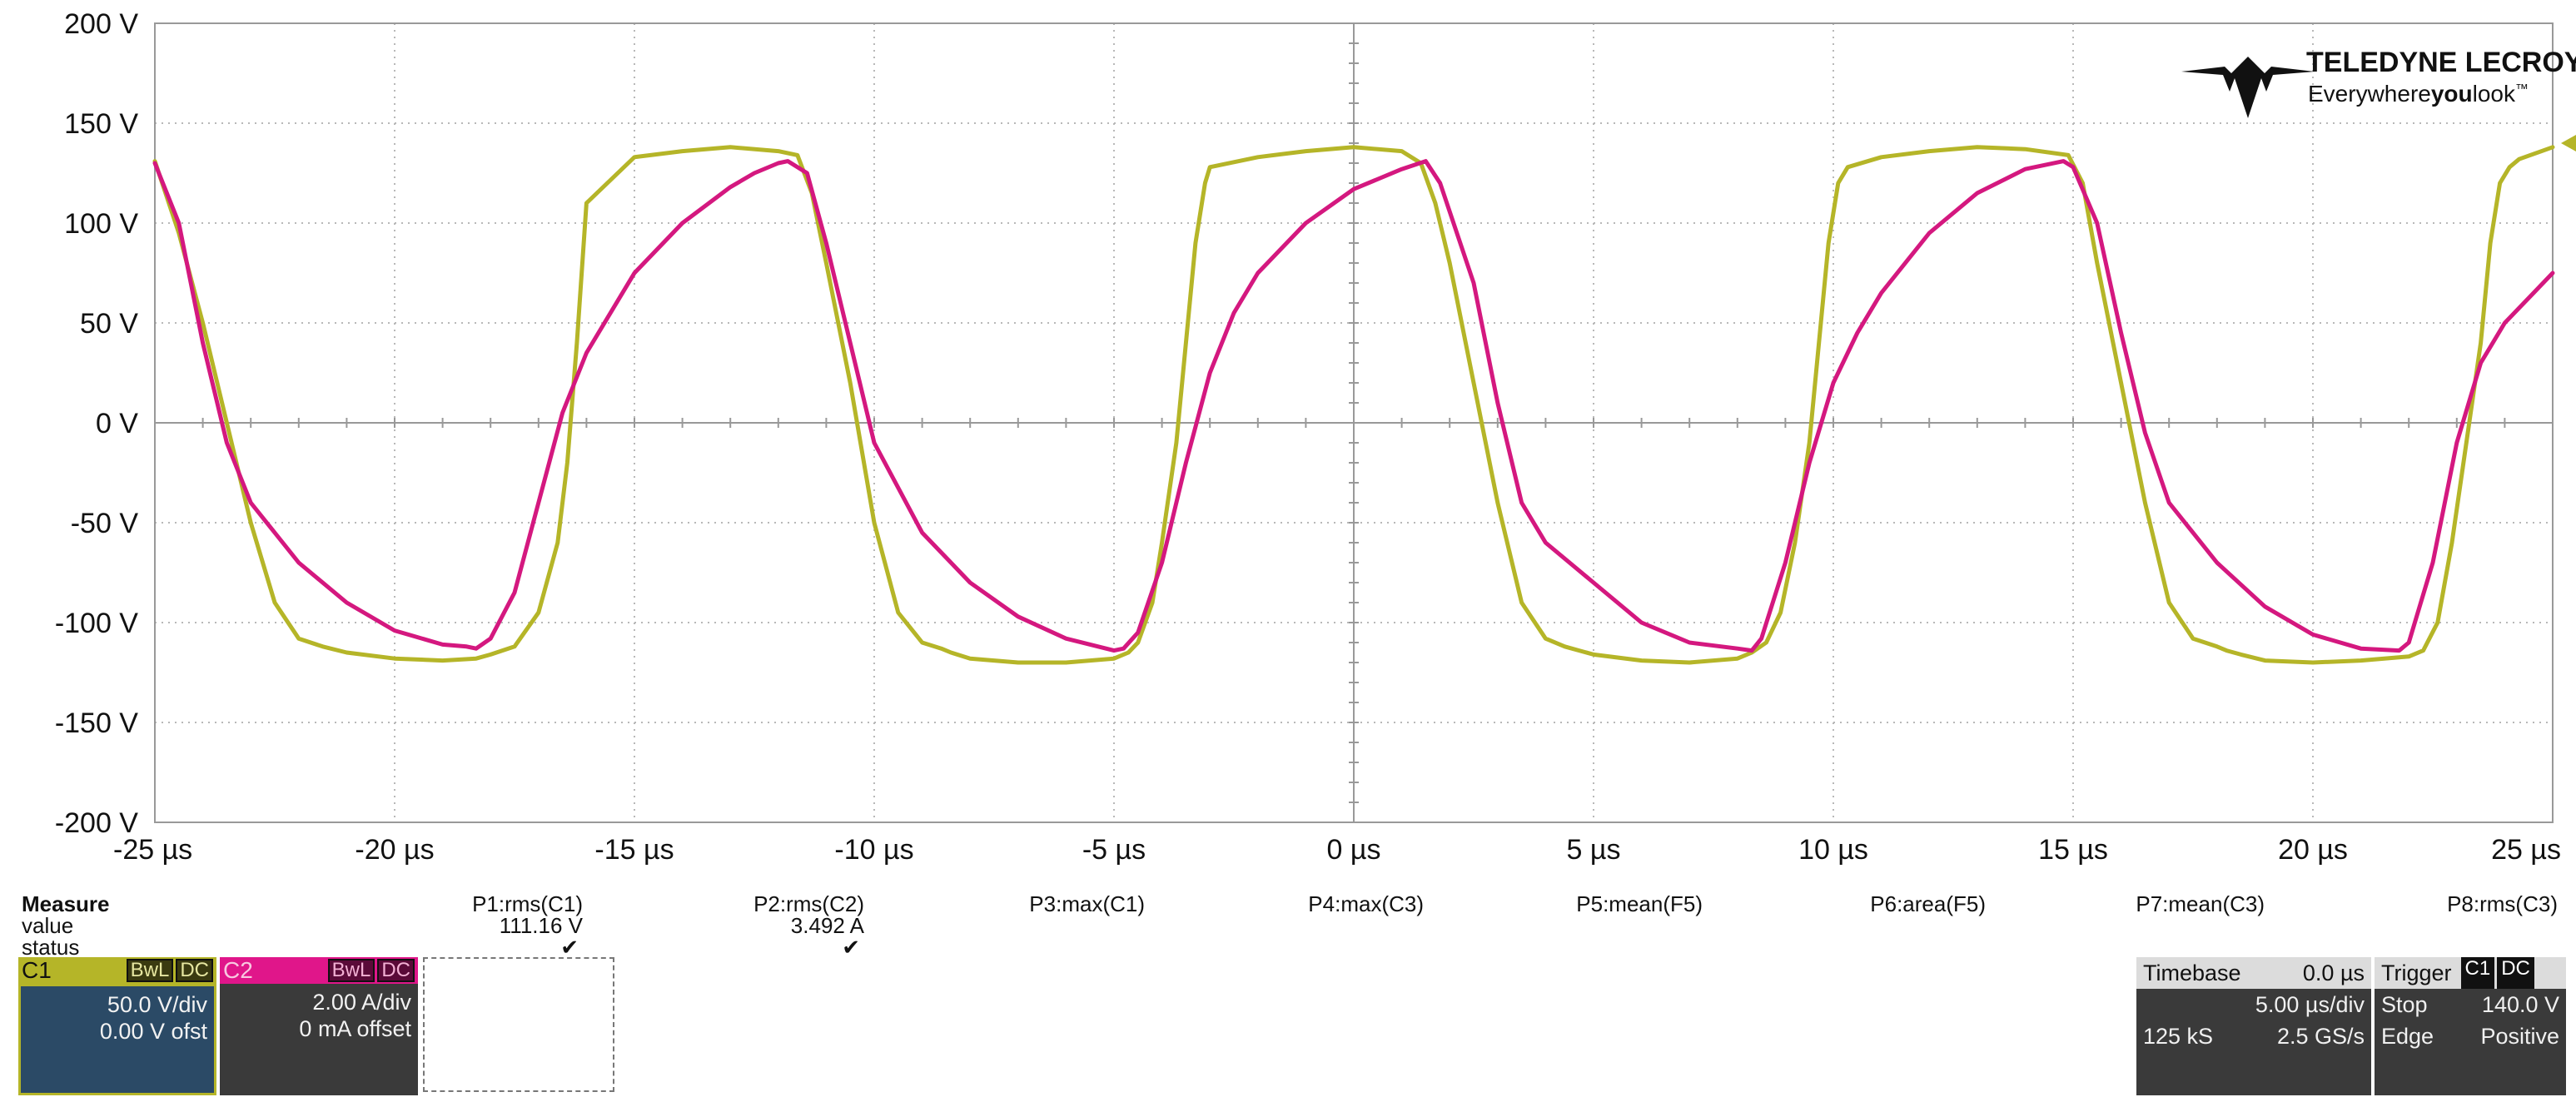 The height and width of the screenshot is (1097, 2576). I want to click on channel-c1-header: C1 BwL DC, so click(117, 970).